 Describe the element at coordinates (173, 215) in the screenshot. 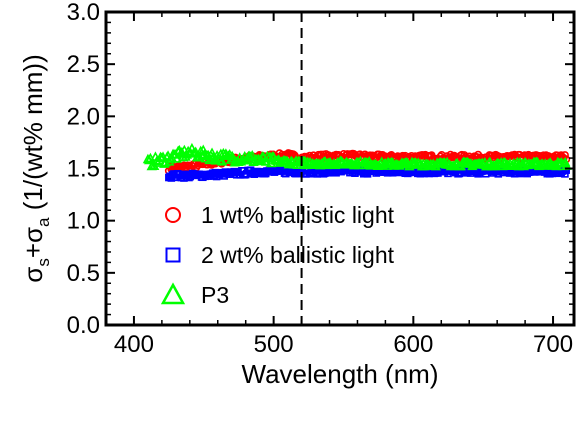

I see `legend-marker-circle` at that location.